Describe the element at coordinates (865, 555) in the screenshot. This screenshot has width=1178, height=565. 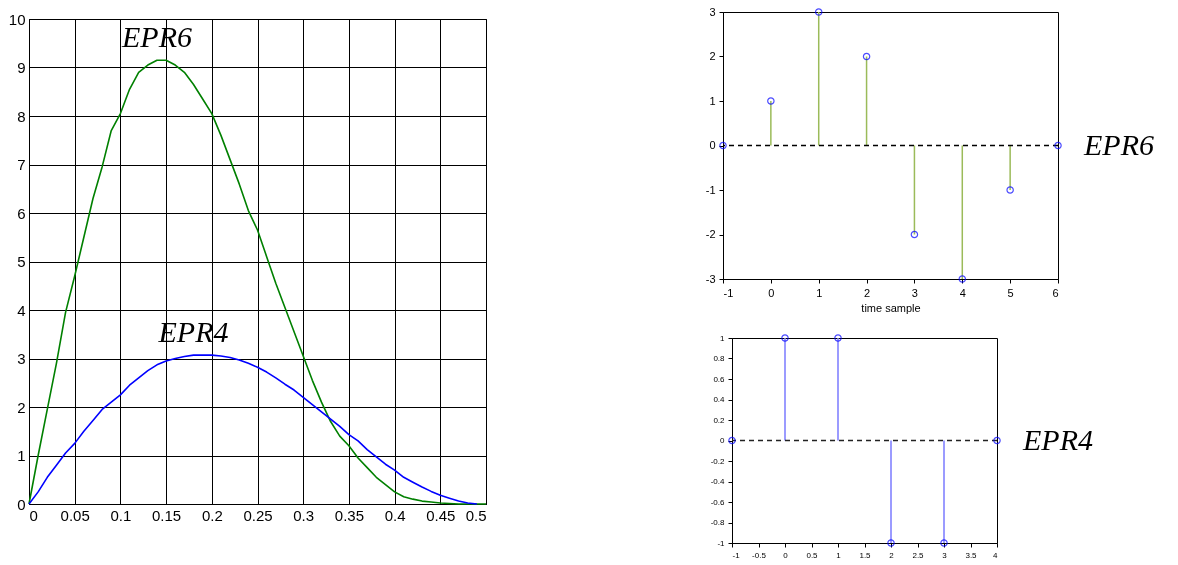
I see `x-tick-label: 1.5` at that location.